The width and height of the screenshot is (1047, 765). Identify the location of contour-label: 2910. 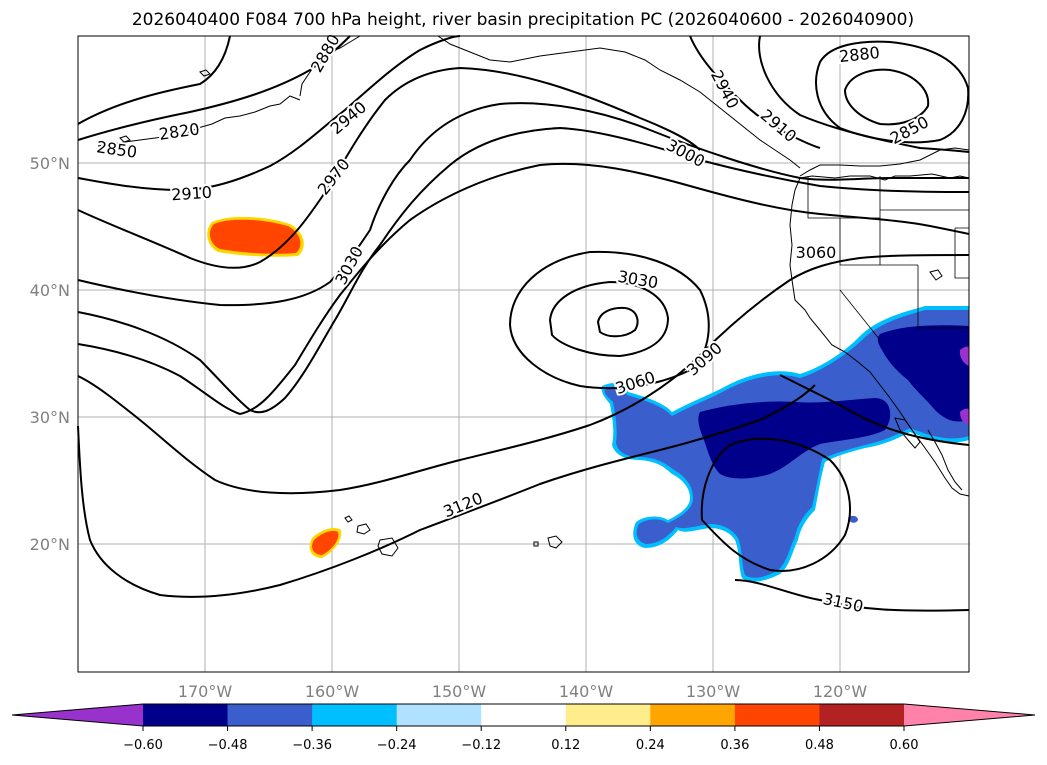
(192, 194).